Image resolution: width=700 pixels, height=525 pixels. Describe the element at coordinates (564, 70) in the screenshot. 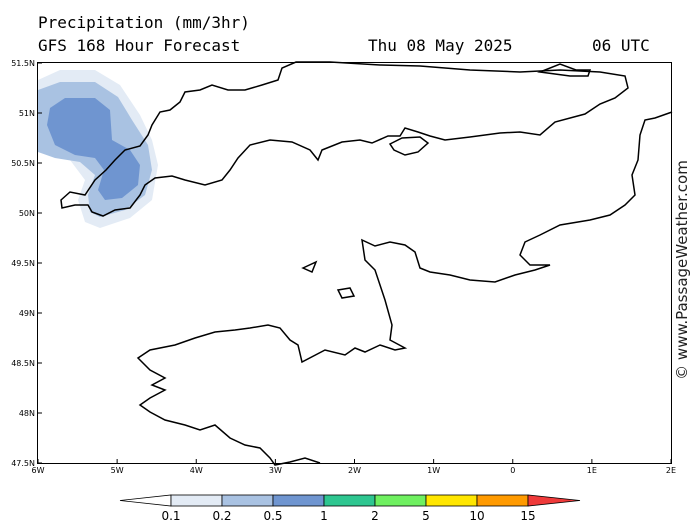

I see `coastline-thames-estuary` at that location.